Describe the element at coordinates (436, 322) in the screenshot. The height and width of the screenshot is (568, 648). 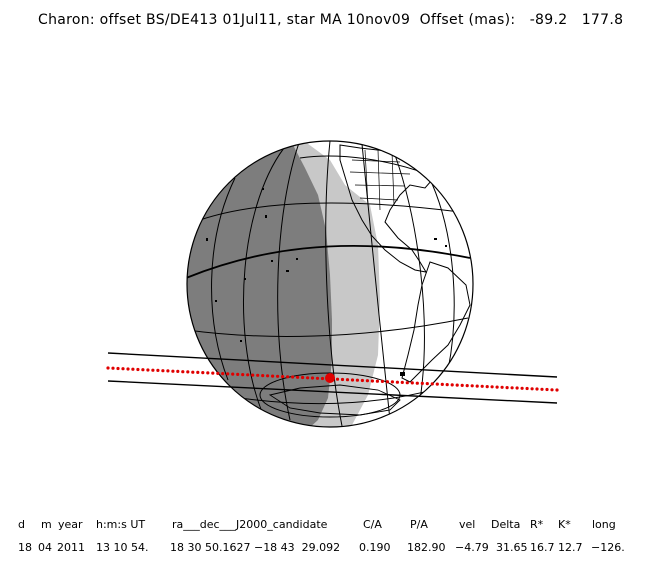
I see `south-america-coast` at that location.